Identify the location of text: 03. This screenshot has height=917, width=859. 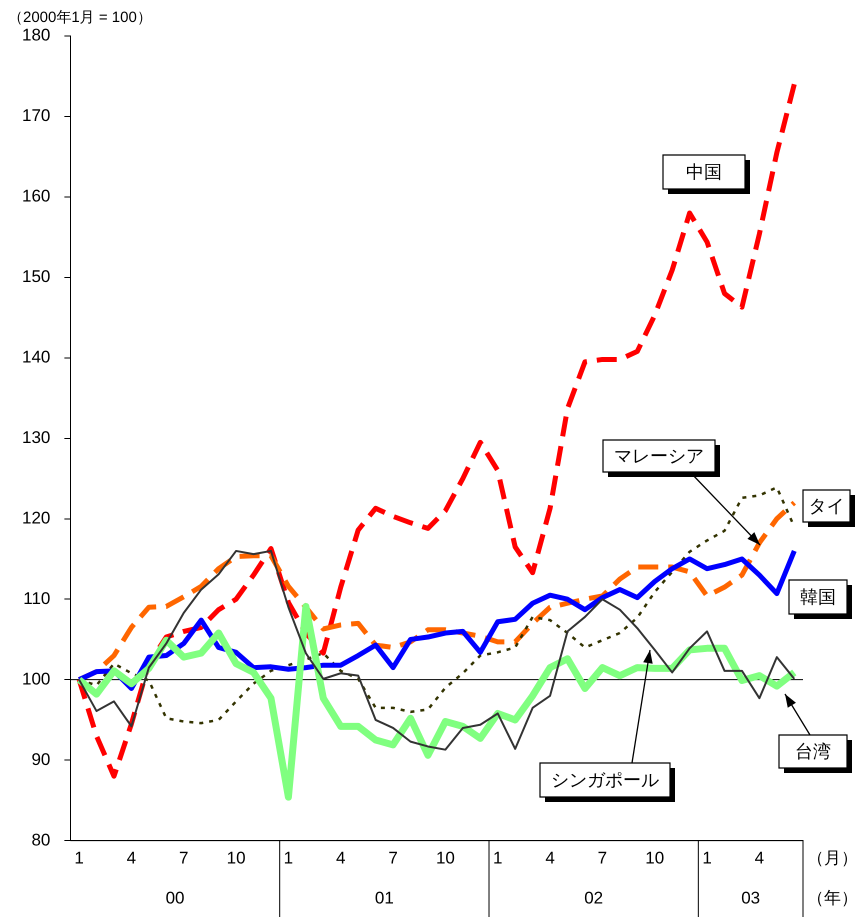
(750, 898).